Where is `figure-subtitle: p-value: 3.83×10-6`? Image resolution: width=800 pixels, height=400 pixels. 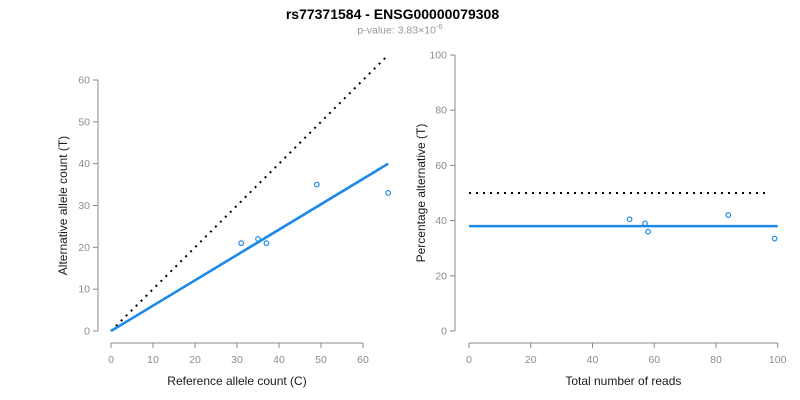 figure-subtitle: p-value: 3.83×10-6 is located at coordinates (400, 29).